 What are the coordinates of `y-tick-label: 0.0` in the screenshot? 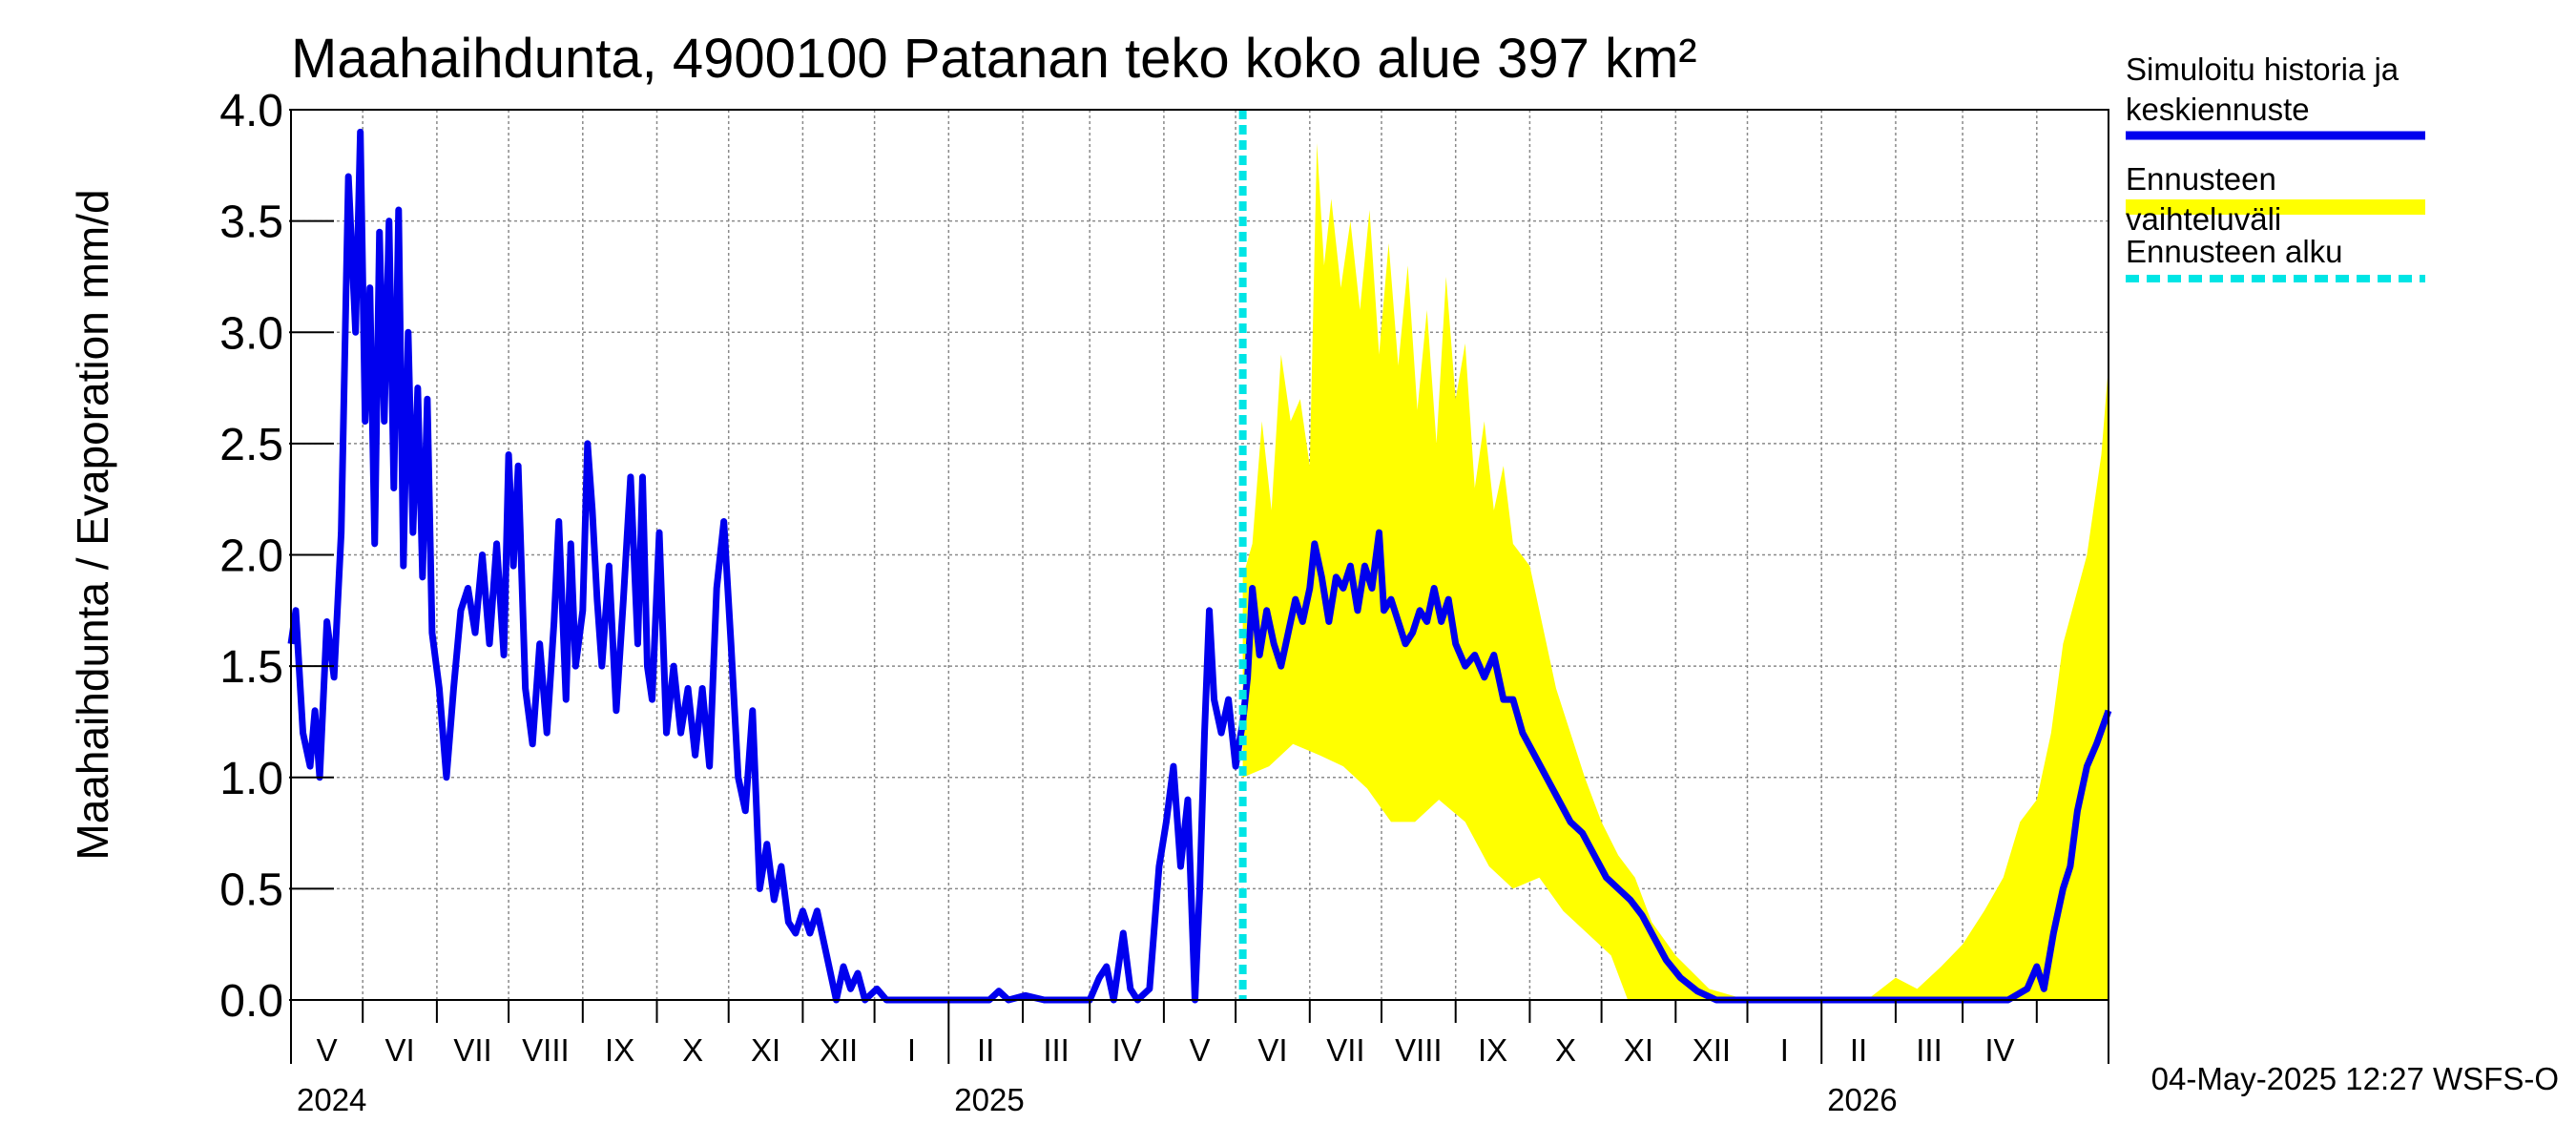 It's located at (251, 1001).